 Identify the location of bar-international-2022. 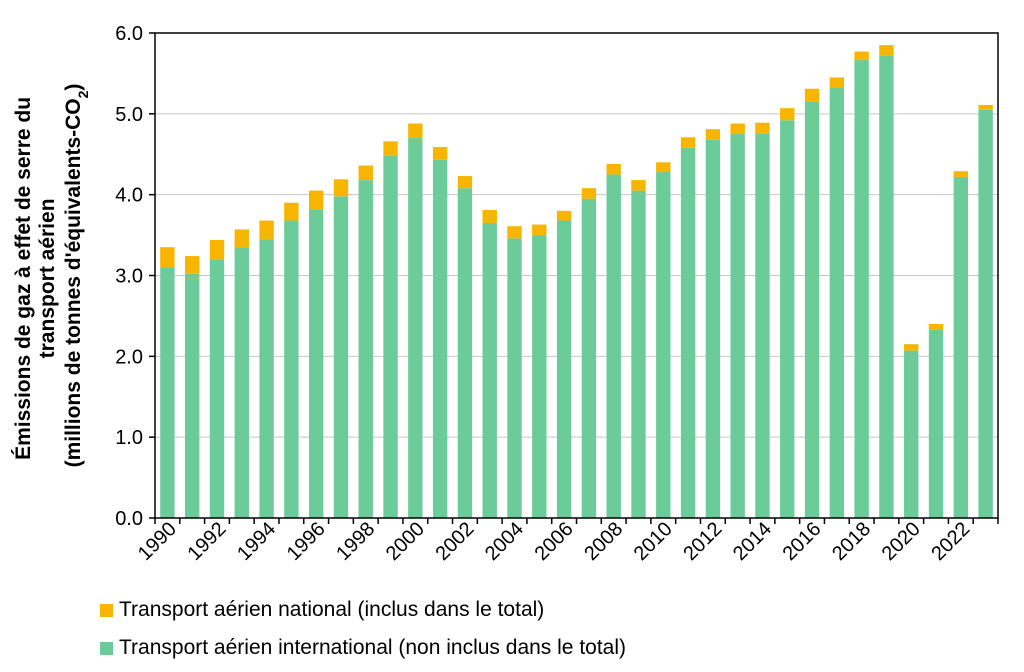
(960, 347).